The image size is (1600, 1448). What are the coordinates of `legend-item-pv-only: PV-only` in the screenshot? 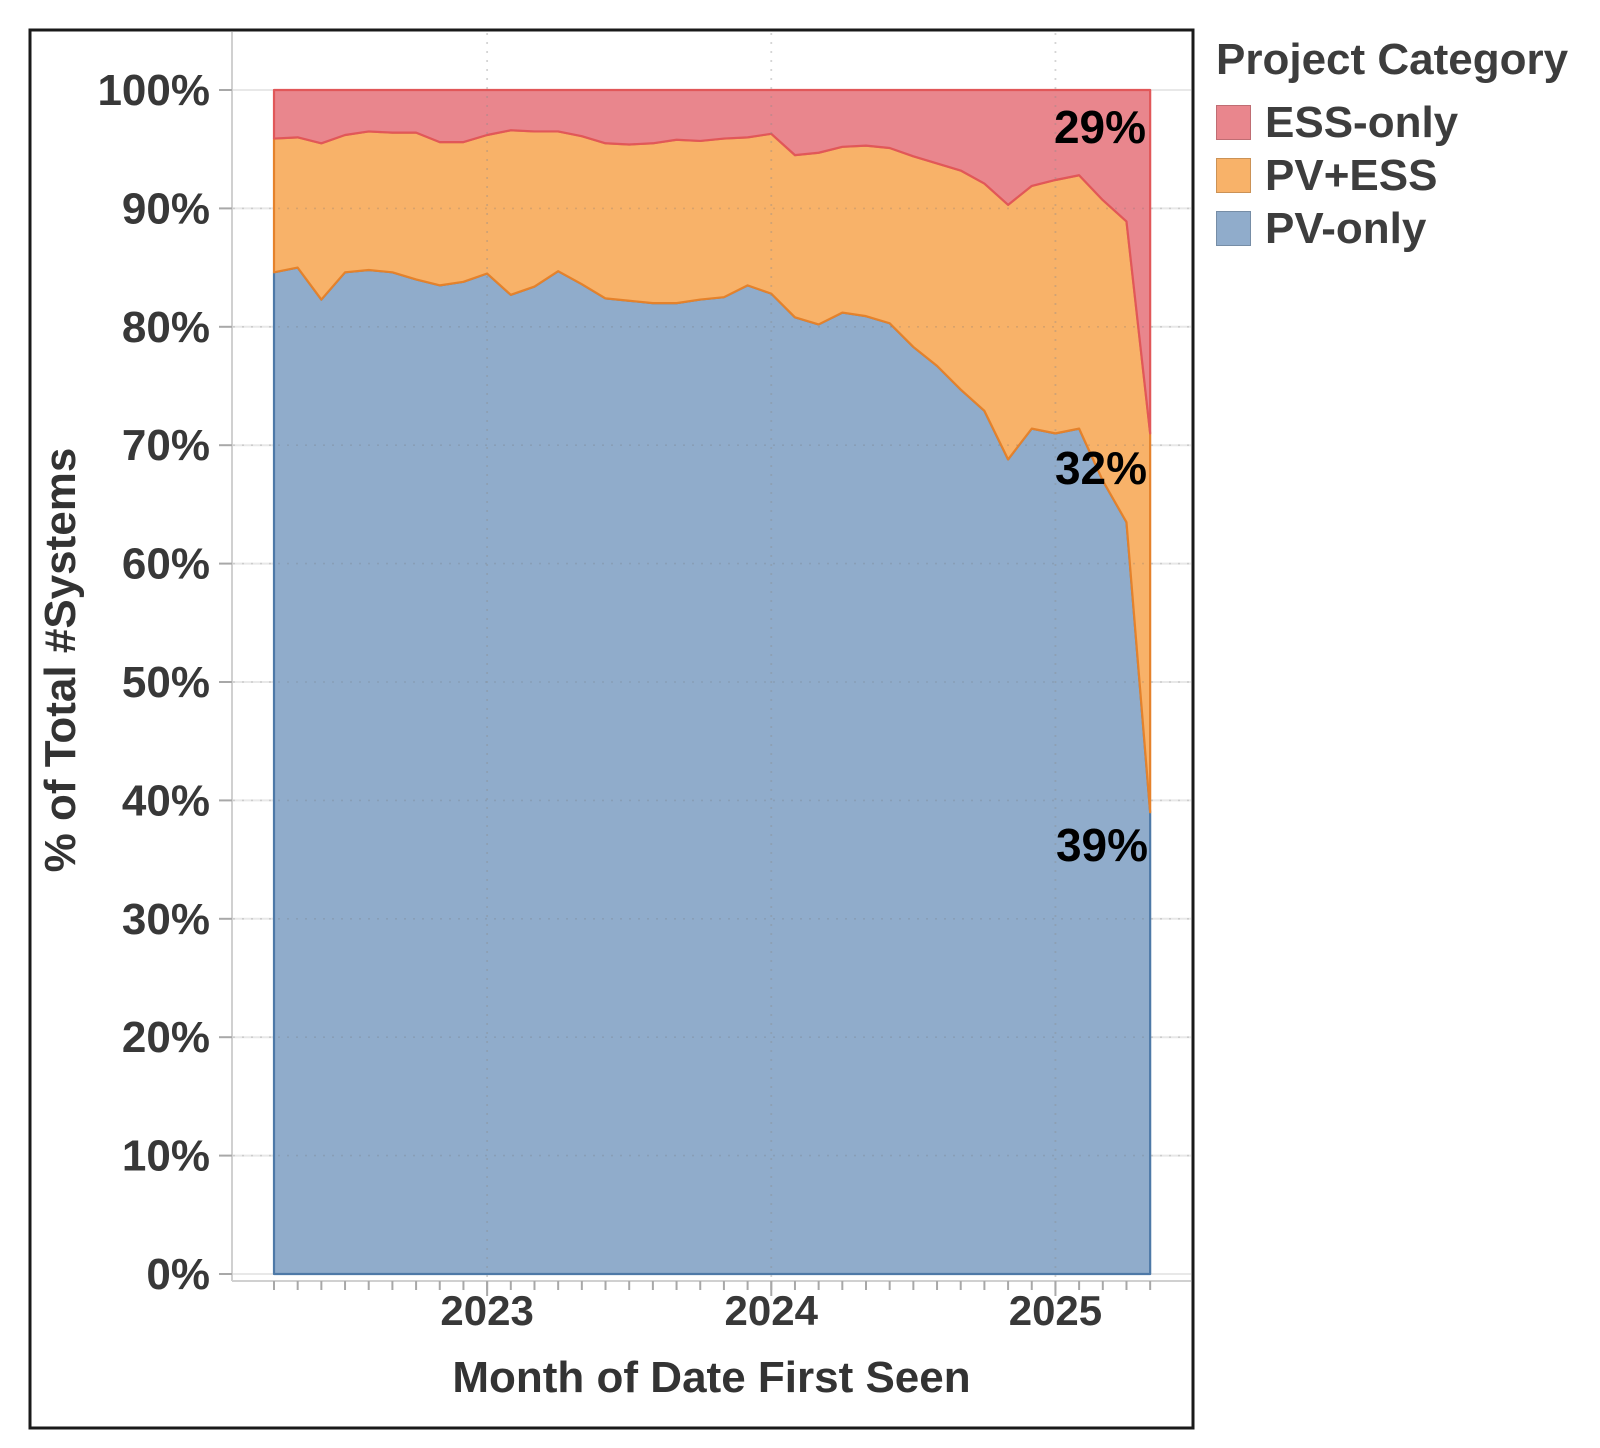 It's located at (1406, 228).